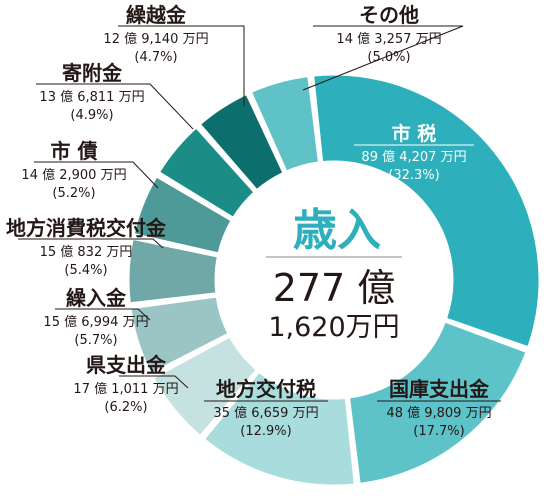 This screenshot has width=551, height=499. I want to click on slice-name-3: 県支出金, so click(126, 365).